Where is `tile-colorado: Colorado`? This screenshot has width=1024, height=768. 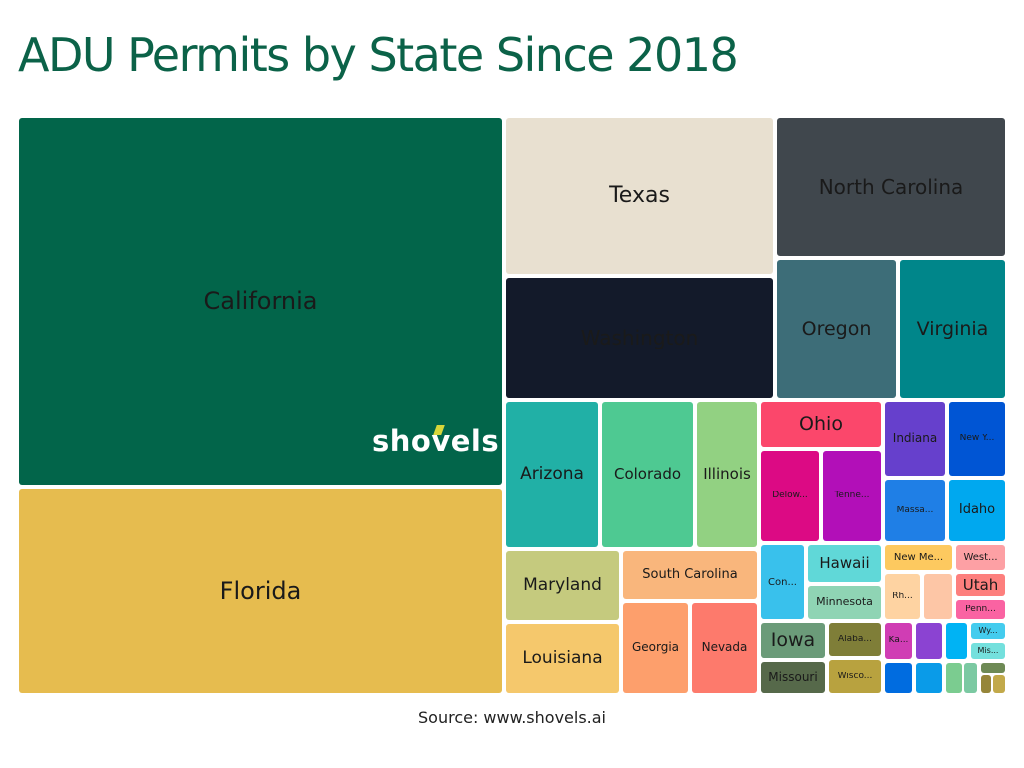 tile-colorado: Colorado is located at coordinates (647, 474).